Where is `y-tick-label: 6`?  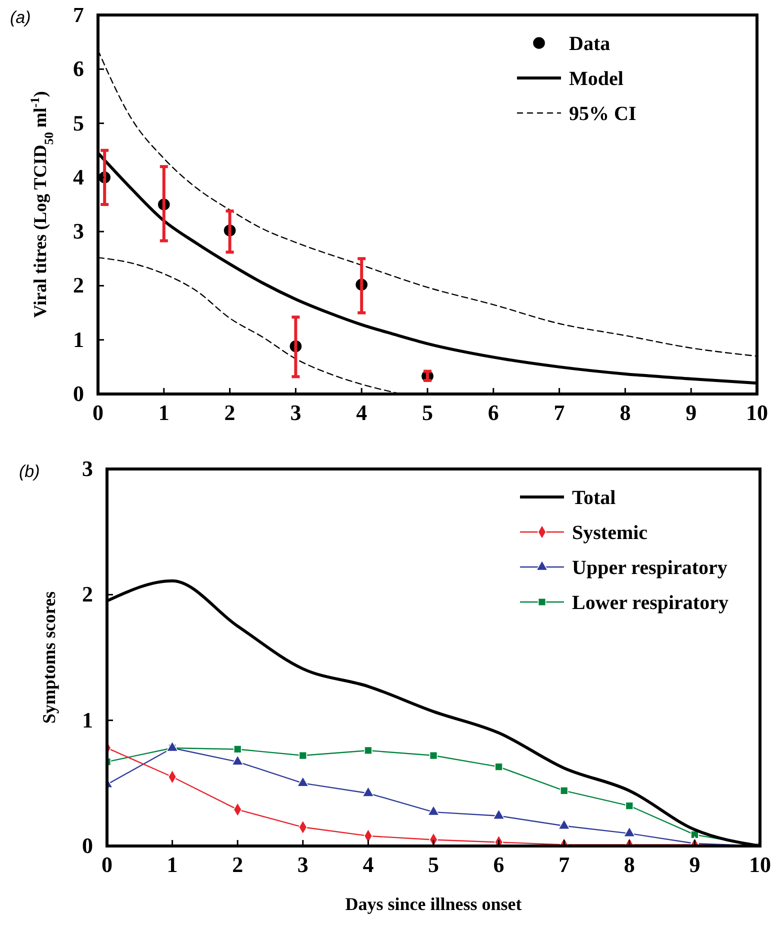 y-tick-label: 6 is located at coordinates (78, 69).